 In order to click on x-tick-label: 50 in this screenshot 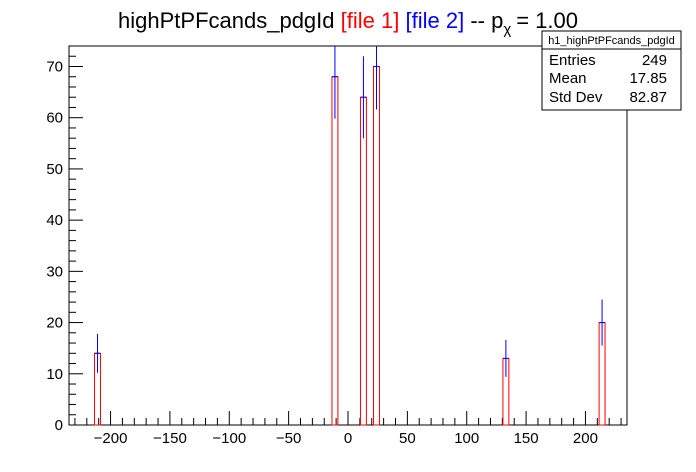, I will do `click(407, 438)`.